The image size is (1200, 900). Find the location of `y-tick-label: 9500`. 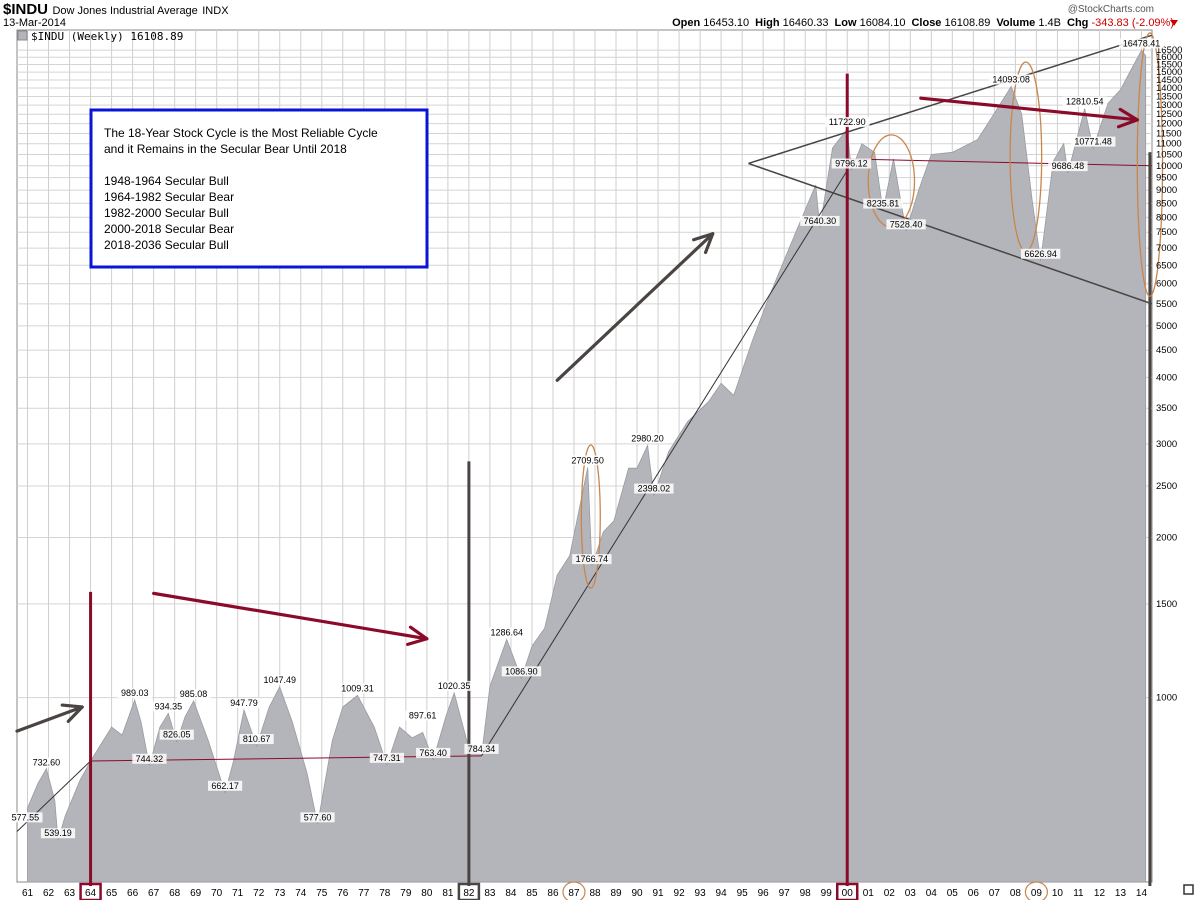

y-tick-label: 9500 is located at coordinates (1166, 178).